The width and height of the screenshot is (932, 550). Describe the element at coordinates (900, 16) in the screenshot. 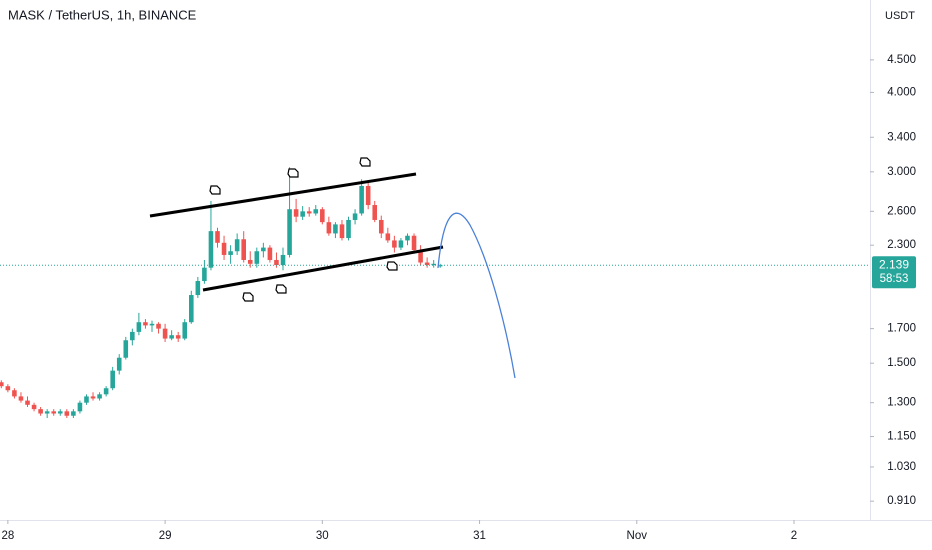

I see `currency-label: USDT` at that location.